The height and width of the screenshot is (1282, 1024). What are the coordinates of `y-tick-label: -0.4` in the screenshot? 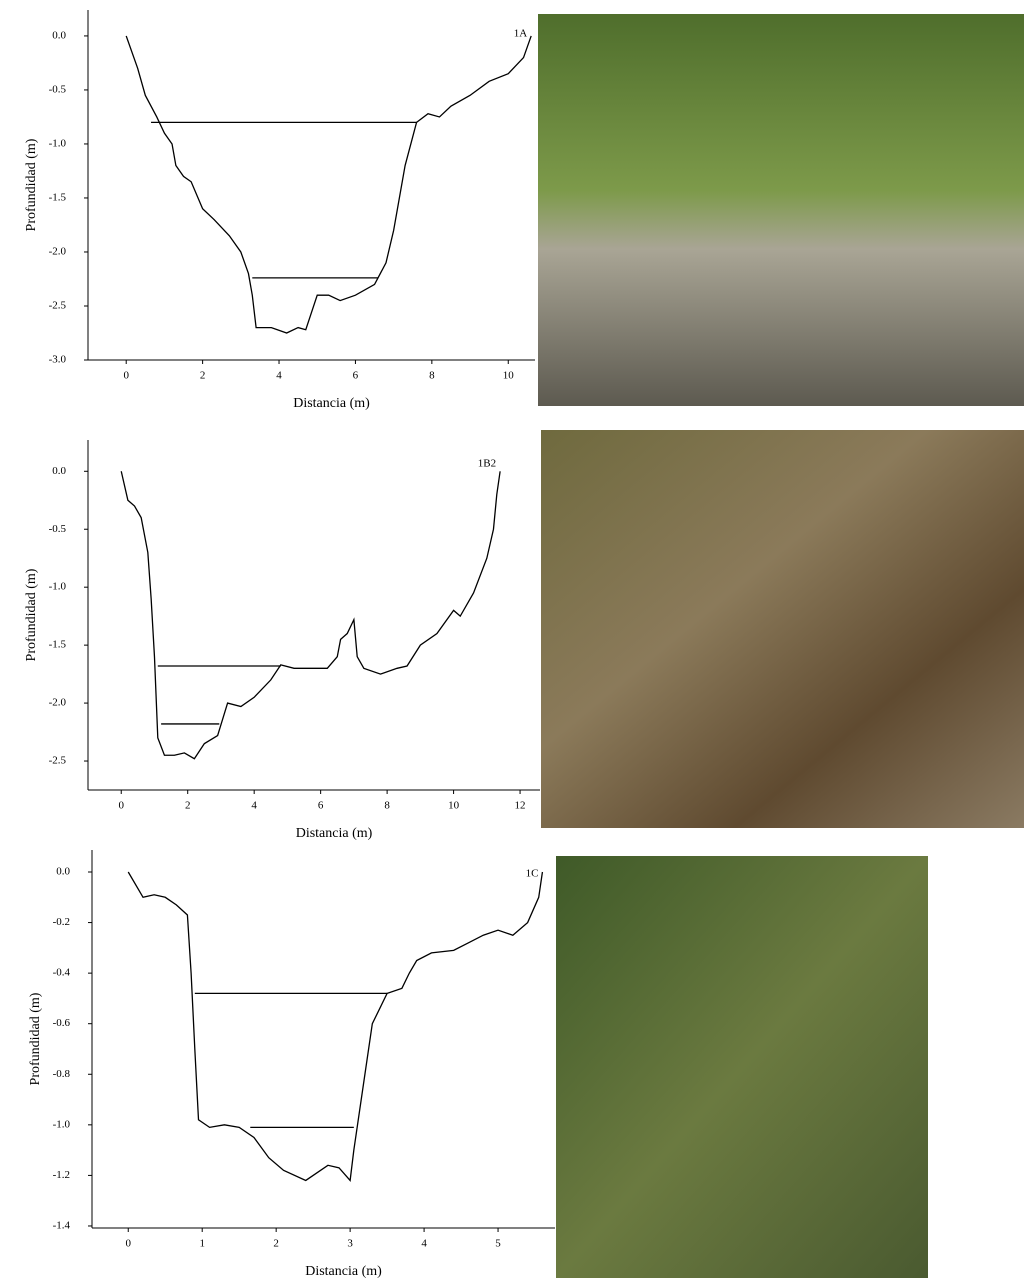 It's located at (62, 973).